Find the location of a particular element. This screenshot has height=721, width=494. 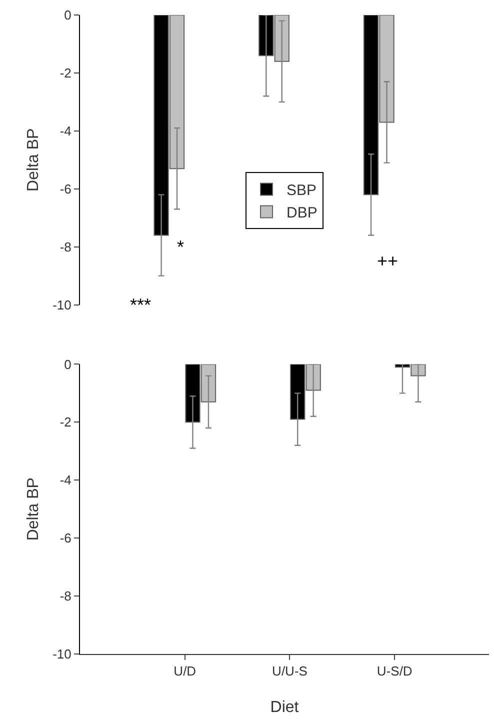

x-tick-label: U-S/D is located at coordinates (394, 671).